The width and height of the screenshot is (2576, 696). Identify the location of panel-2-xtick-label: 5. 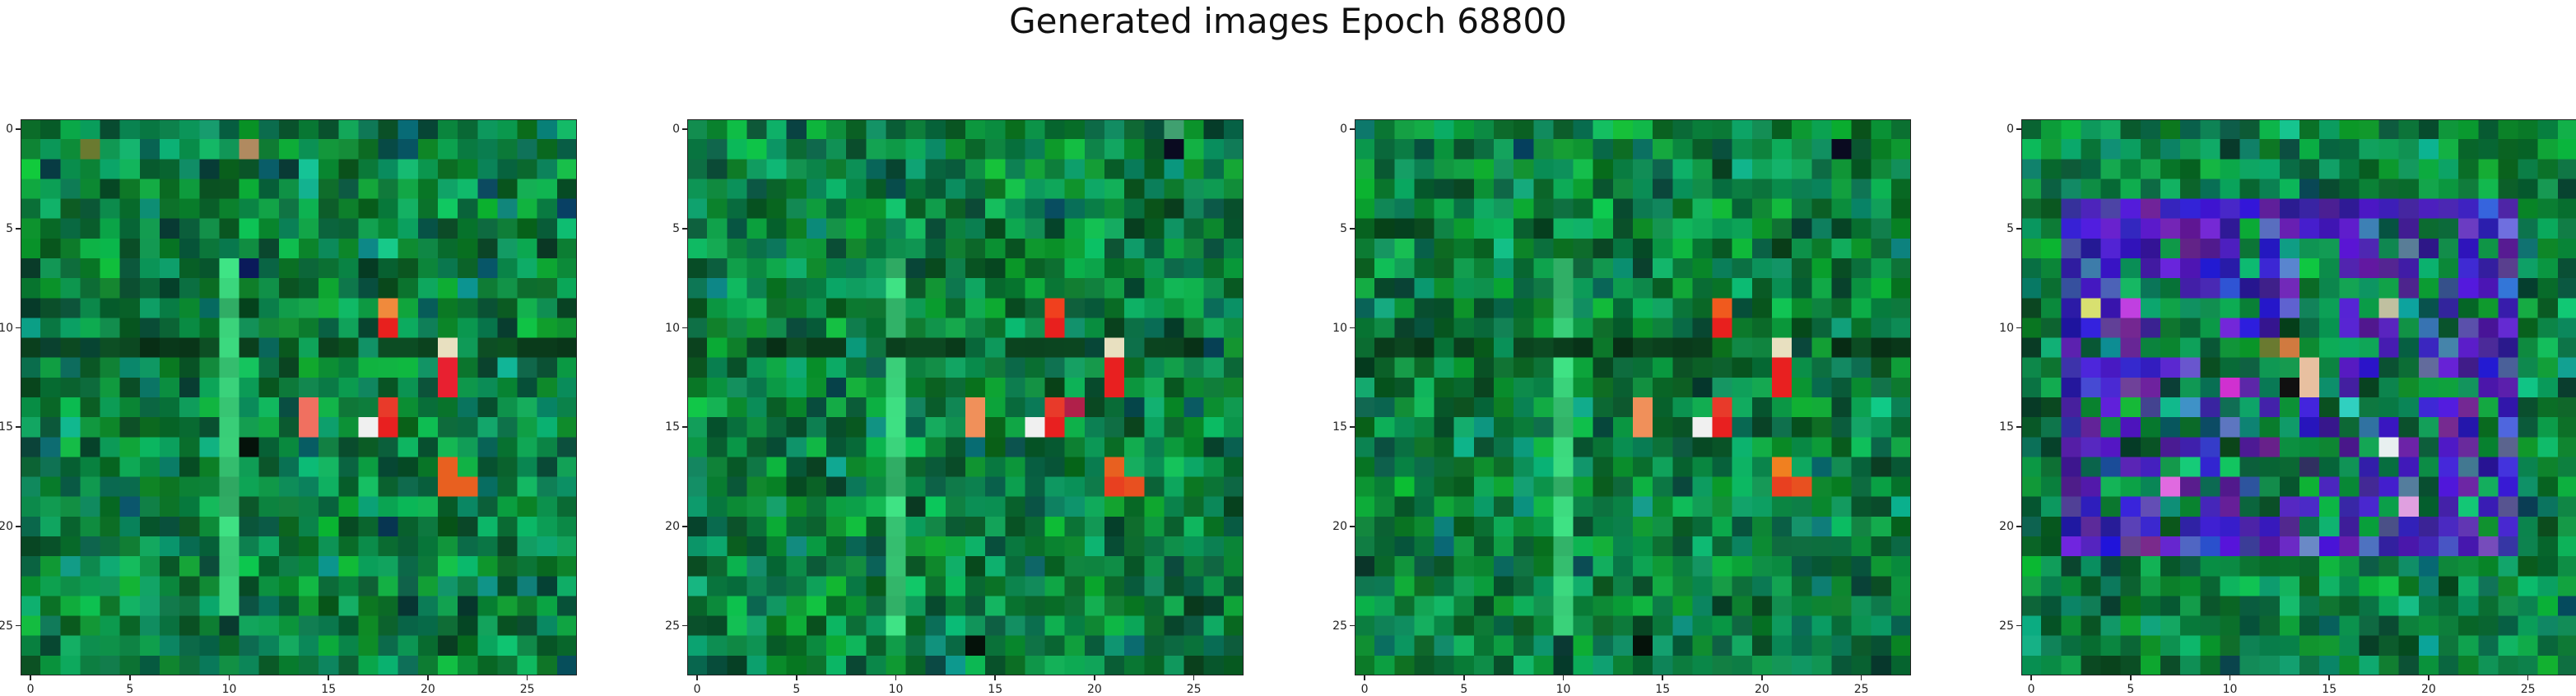
(797, 689).